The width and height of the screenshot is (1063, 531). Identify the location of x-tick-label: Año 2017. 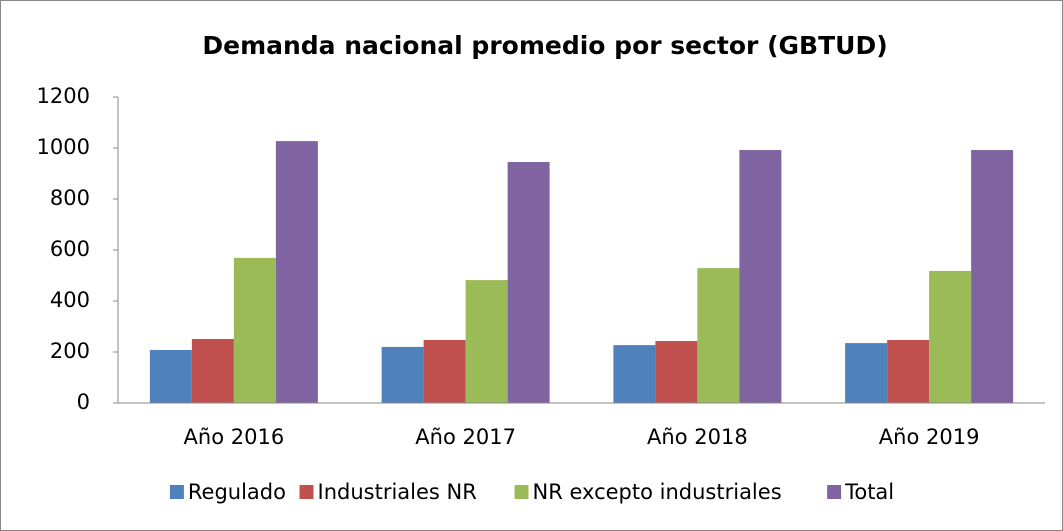
(465, 437).